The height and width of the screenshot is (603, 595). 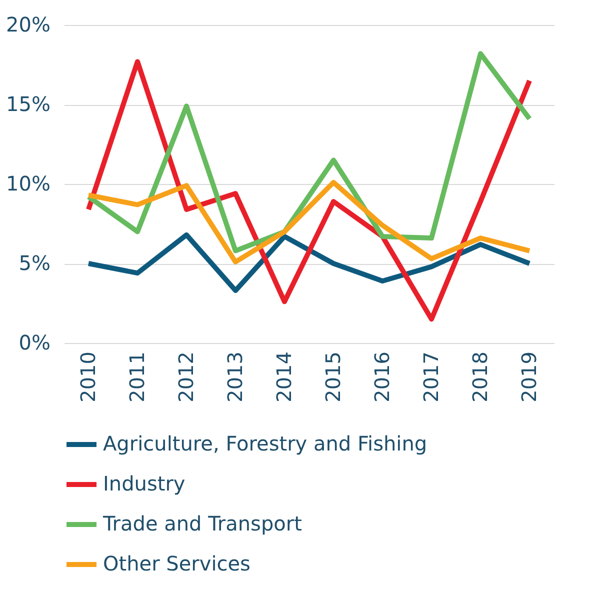 What do you see at coordinates (529, 377) in the screenshot?
I see `x-tick-label: 2019` at bounding box center [529, 377].